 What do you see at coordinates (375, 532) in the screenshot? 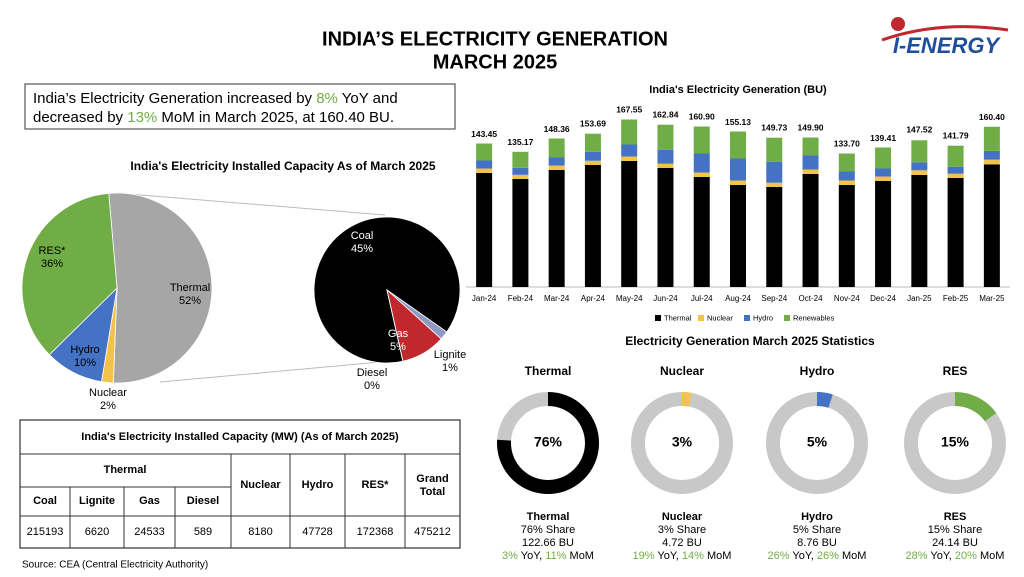
I see `table-cell: 172368` at bounding box center [375, 532].